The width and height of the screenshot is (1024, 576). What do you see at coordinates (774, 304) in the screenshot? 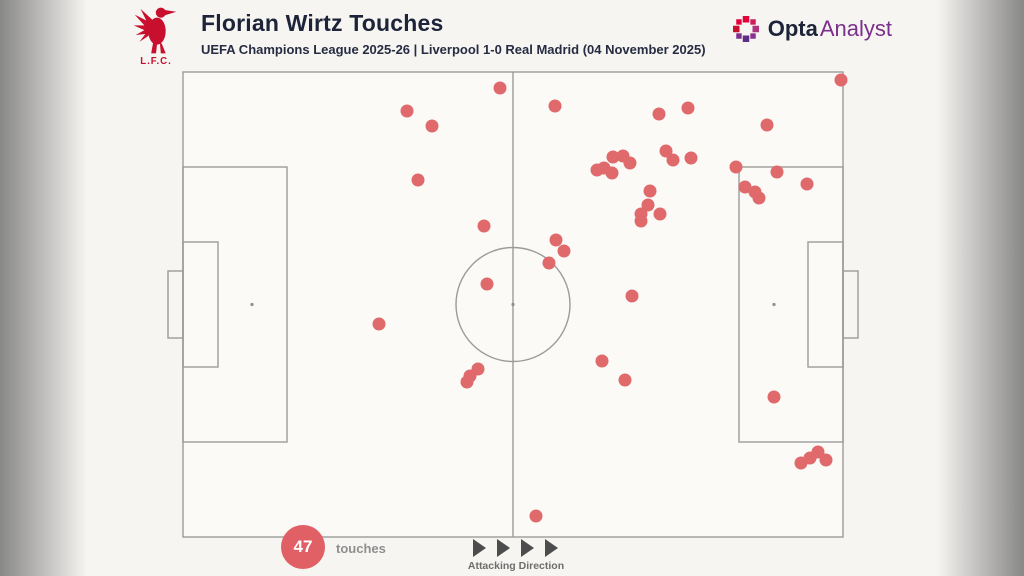
I see `right-penalty-spot` at bounding box center [774, 304].